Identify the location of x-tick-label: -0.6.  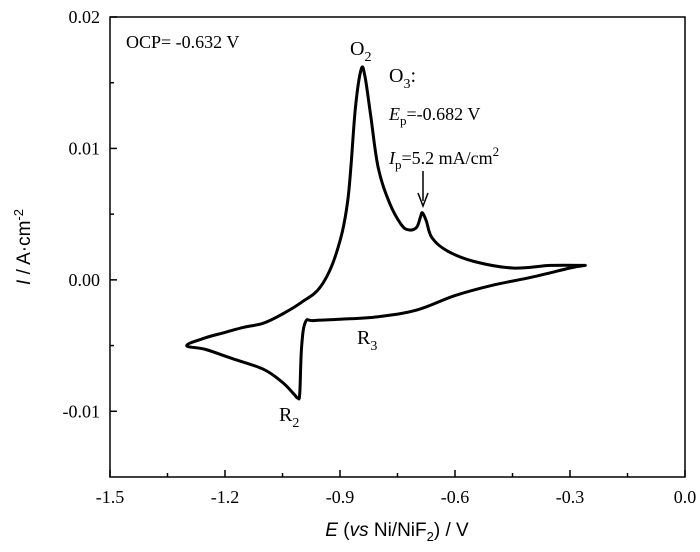
(455, 497).